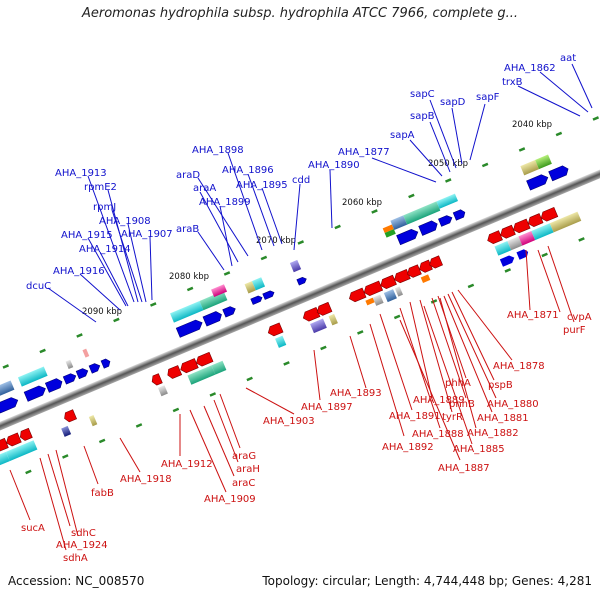 This screenshot has height=600, width=600. Describe the element at coordinates (104, 207) in the screenshot. I see `gene-label: rpmJ` at that location.